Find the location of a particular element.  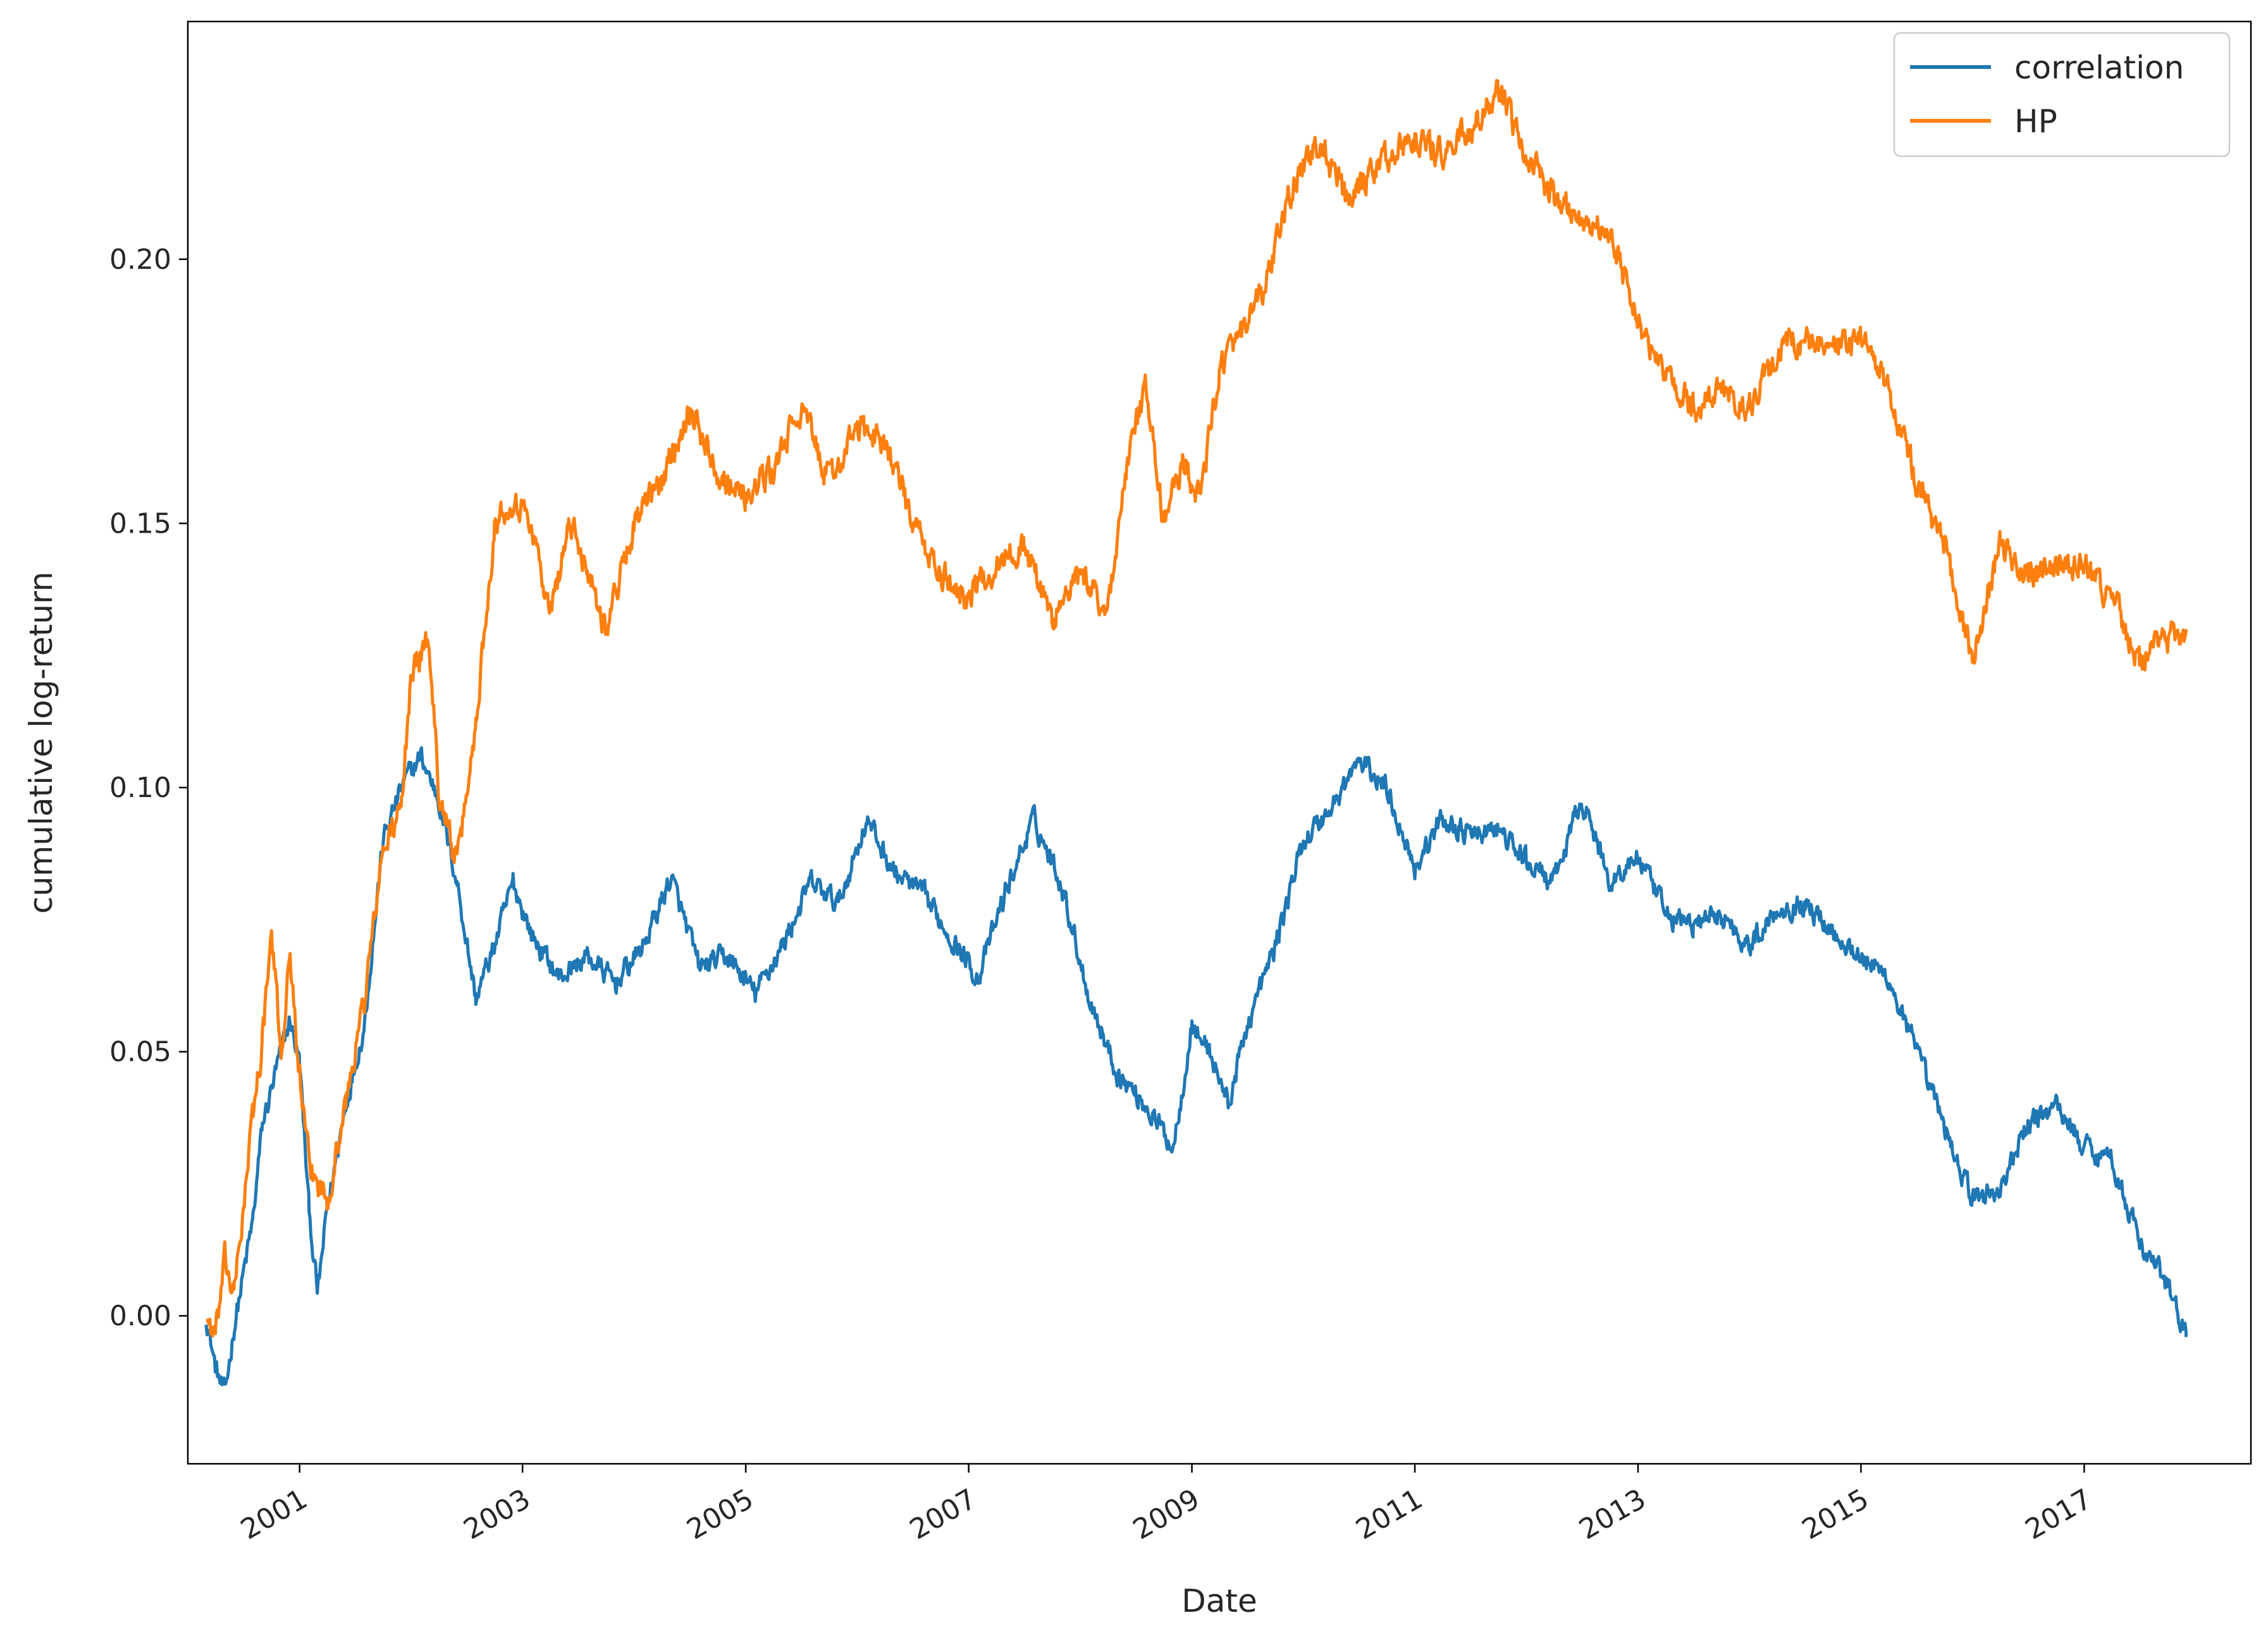

y-axis-label: cumulative log-return is located at coordinates (41, 743).